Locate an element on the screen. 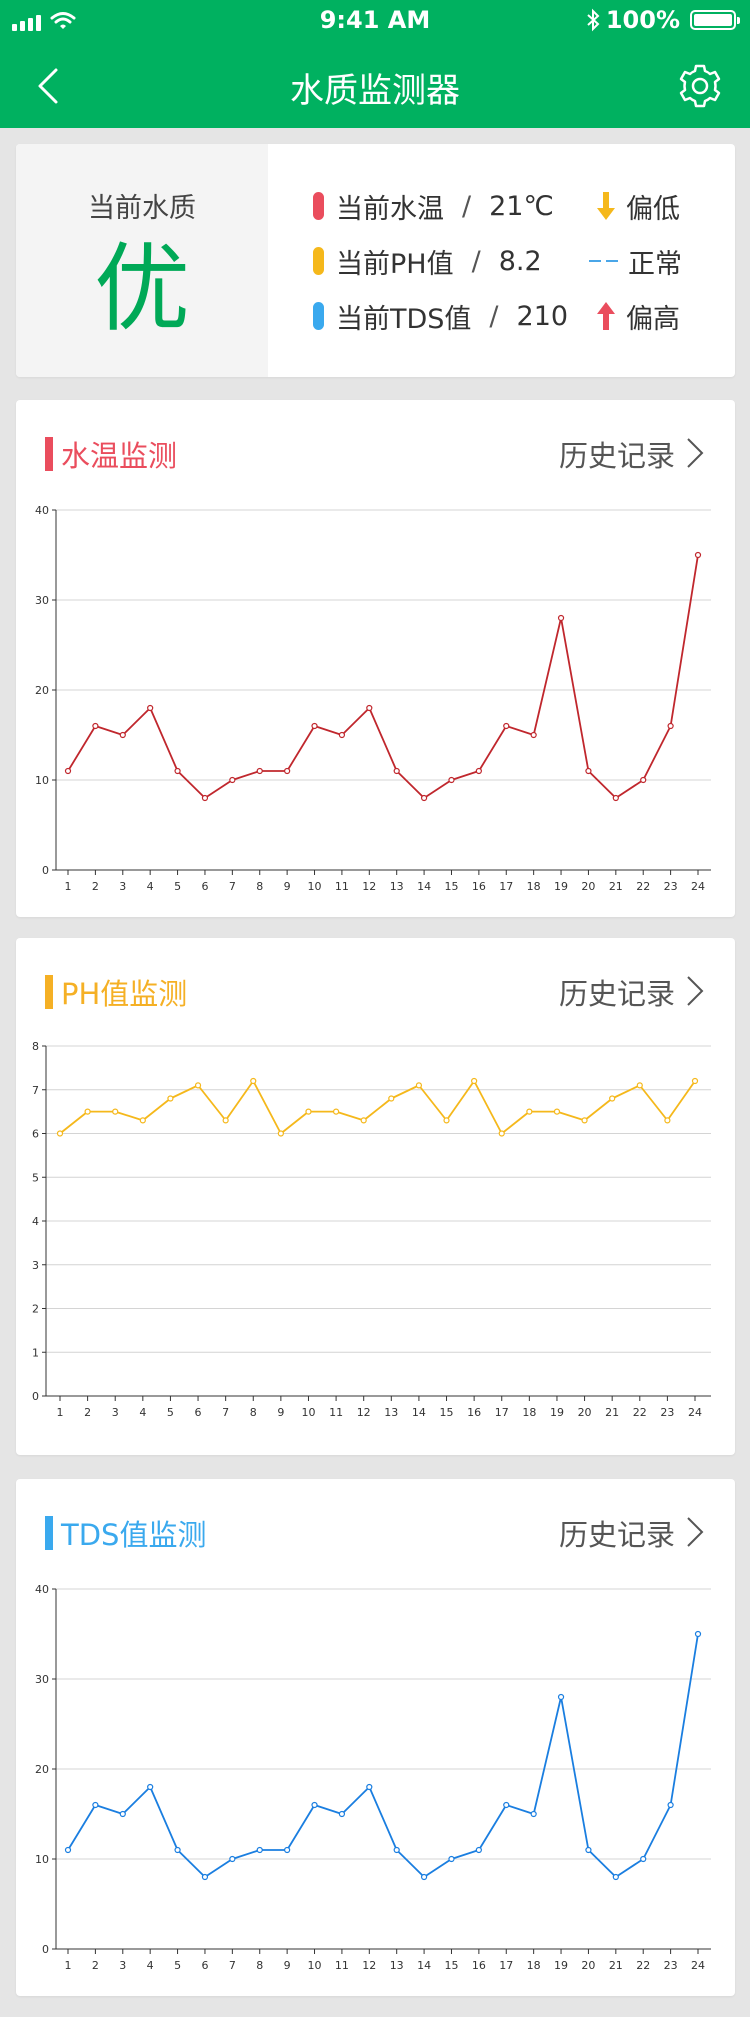  x-tick-label: 3 is located at coordinates (115, 1412).